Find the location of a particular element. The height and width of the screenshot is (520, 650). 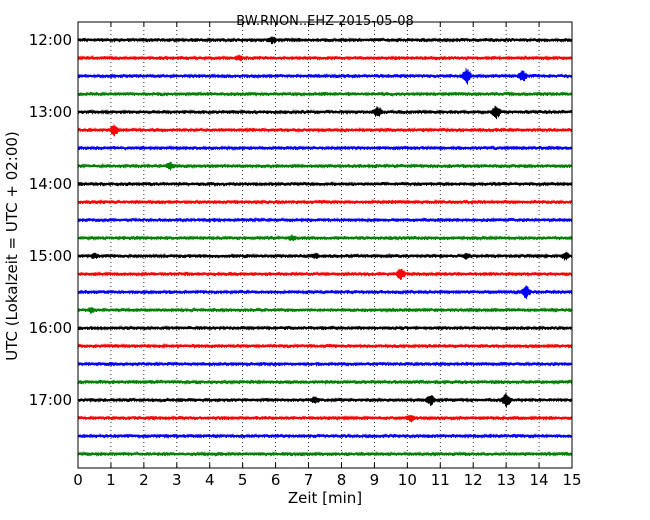

x-tick-label: 6 is located at coordinates (276, 480).